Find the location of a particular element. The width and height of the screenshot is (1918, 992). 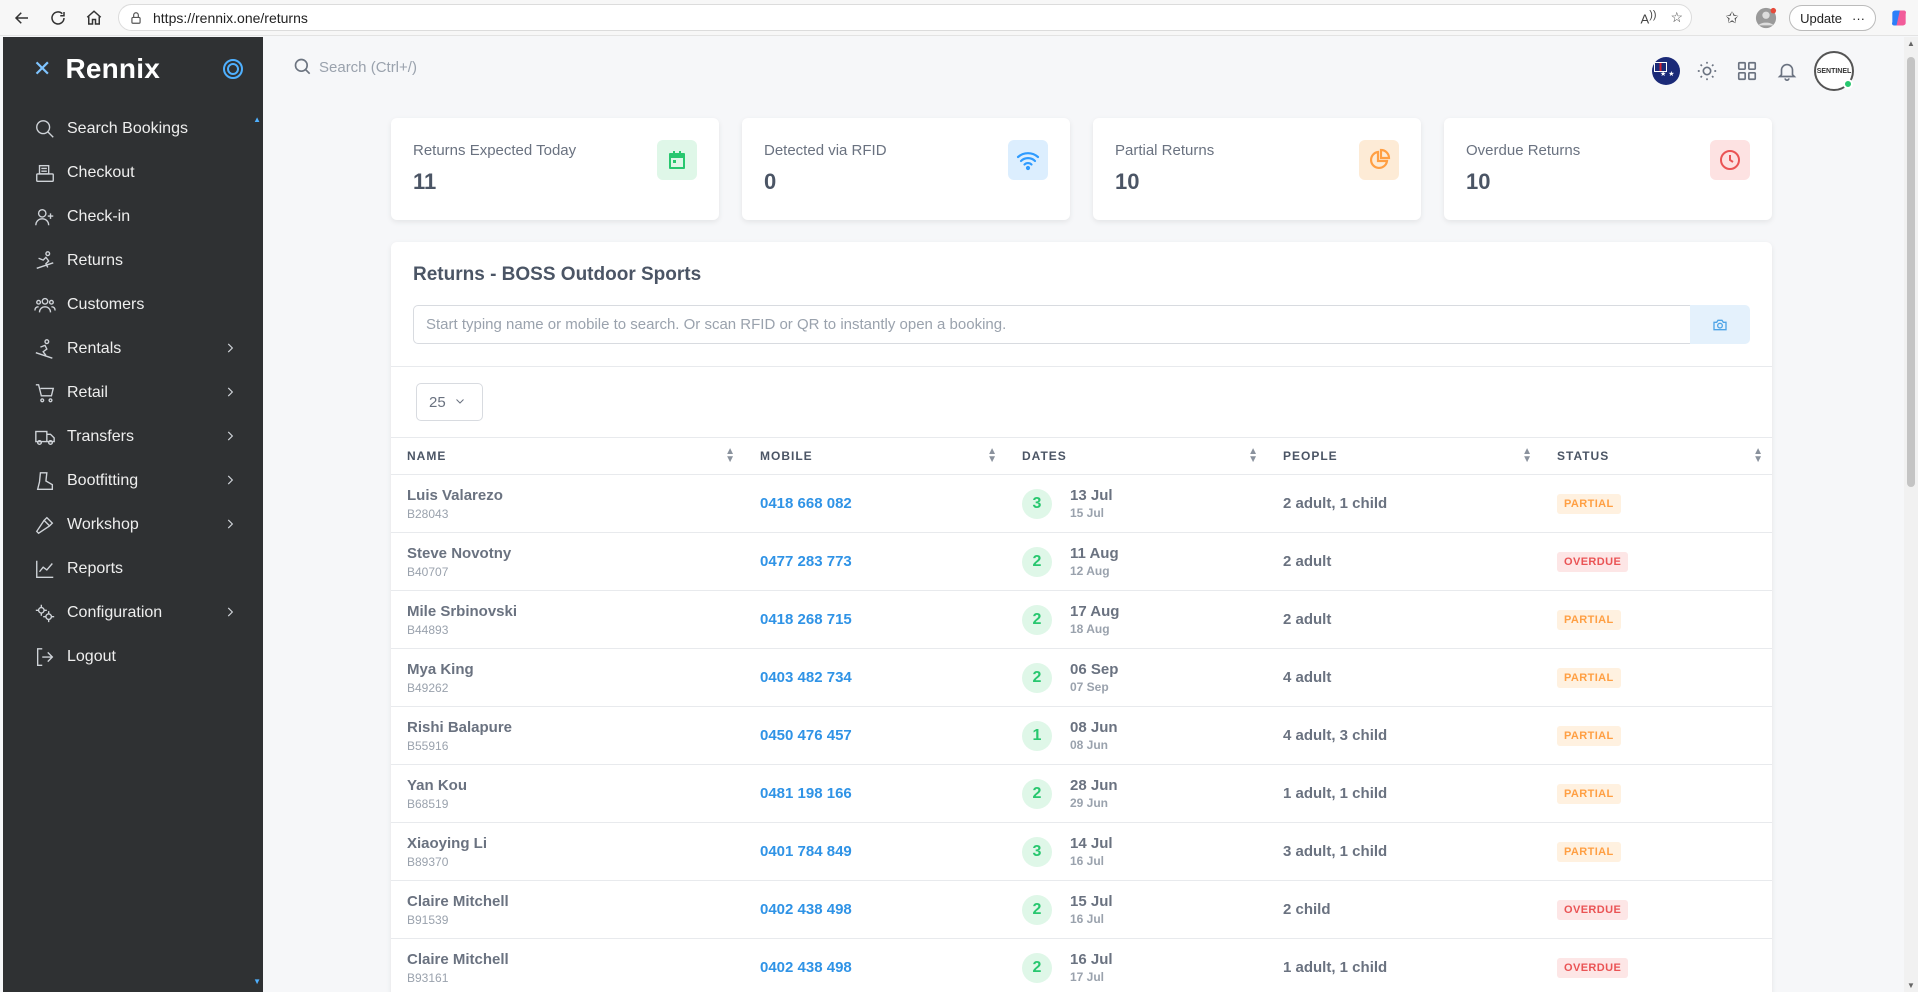

mobile-link: 0477 283 773 is located at coordinates (806, 561).